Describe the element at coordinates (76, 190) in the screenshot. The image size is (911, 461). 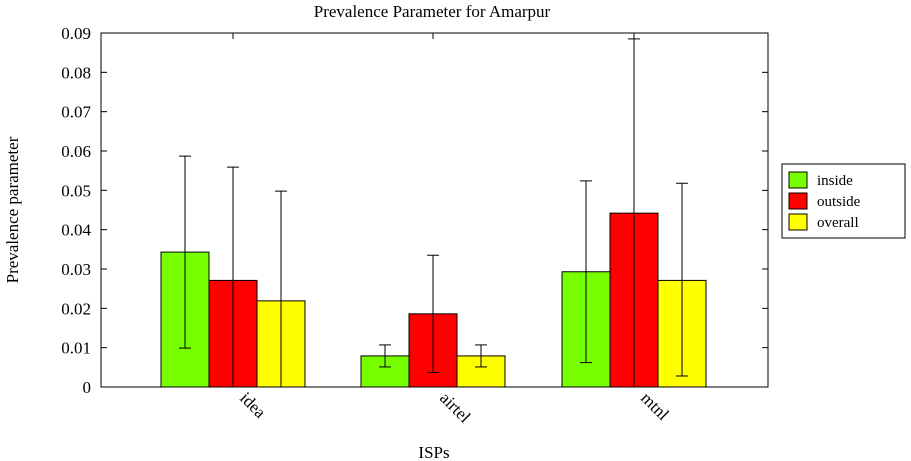
I see `y-tick-label: 0.05` at that location.